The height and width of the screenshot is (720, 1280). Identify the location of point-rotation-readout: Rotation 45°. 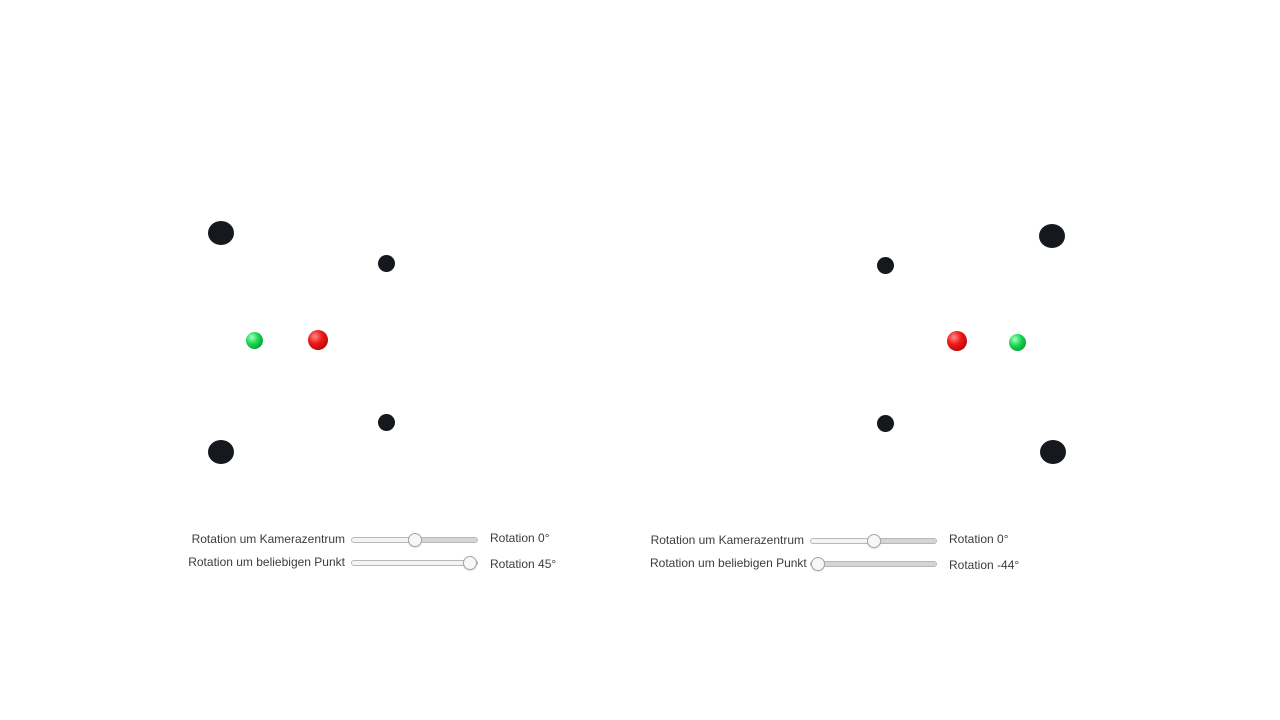
(523, 564).